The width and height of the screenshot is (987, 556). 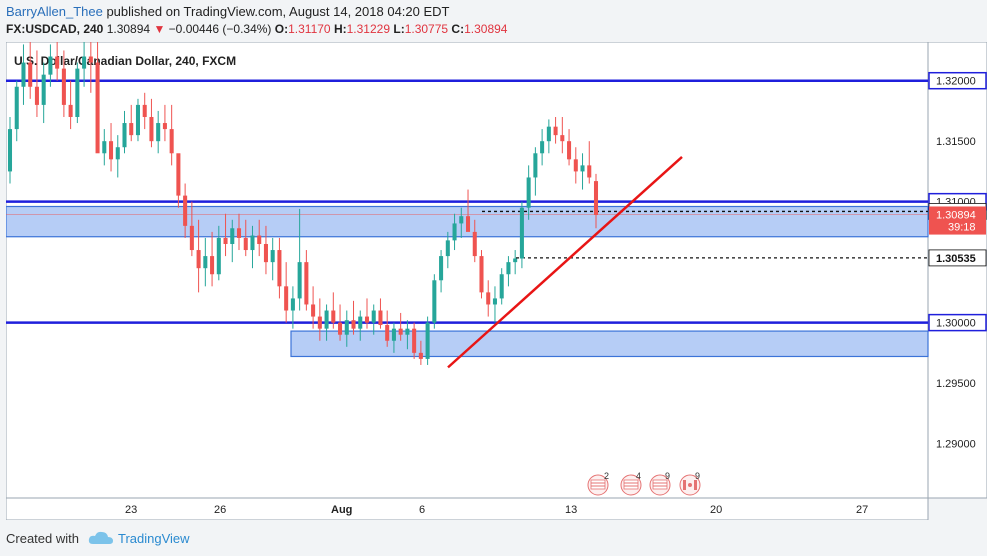 What do you see at coordinates (368, 29) in the screenshot?
I see `high-value: 1.31229` at bounding box center [368, 29].